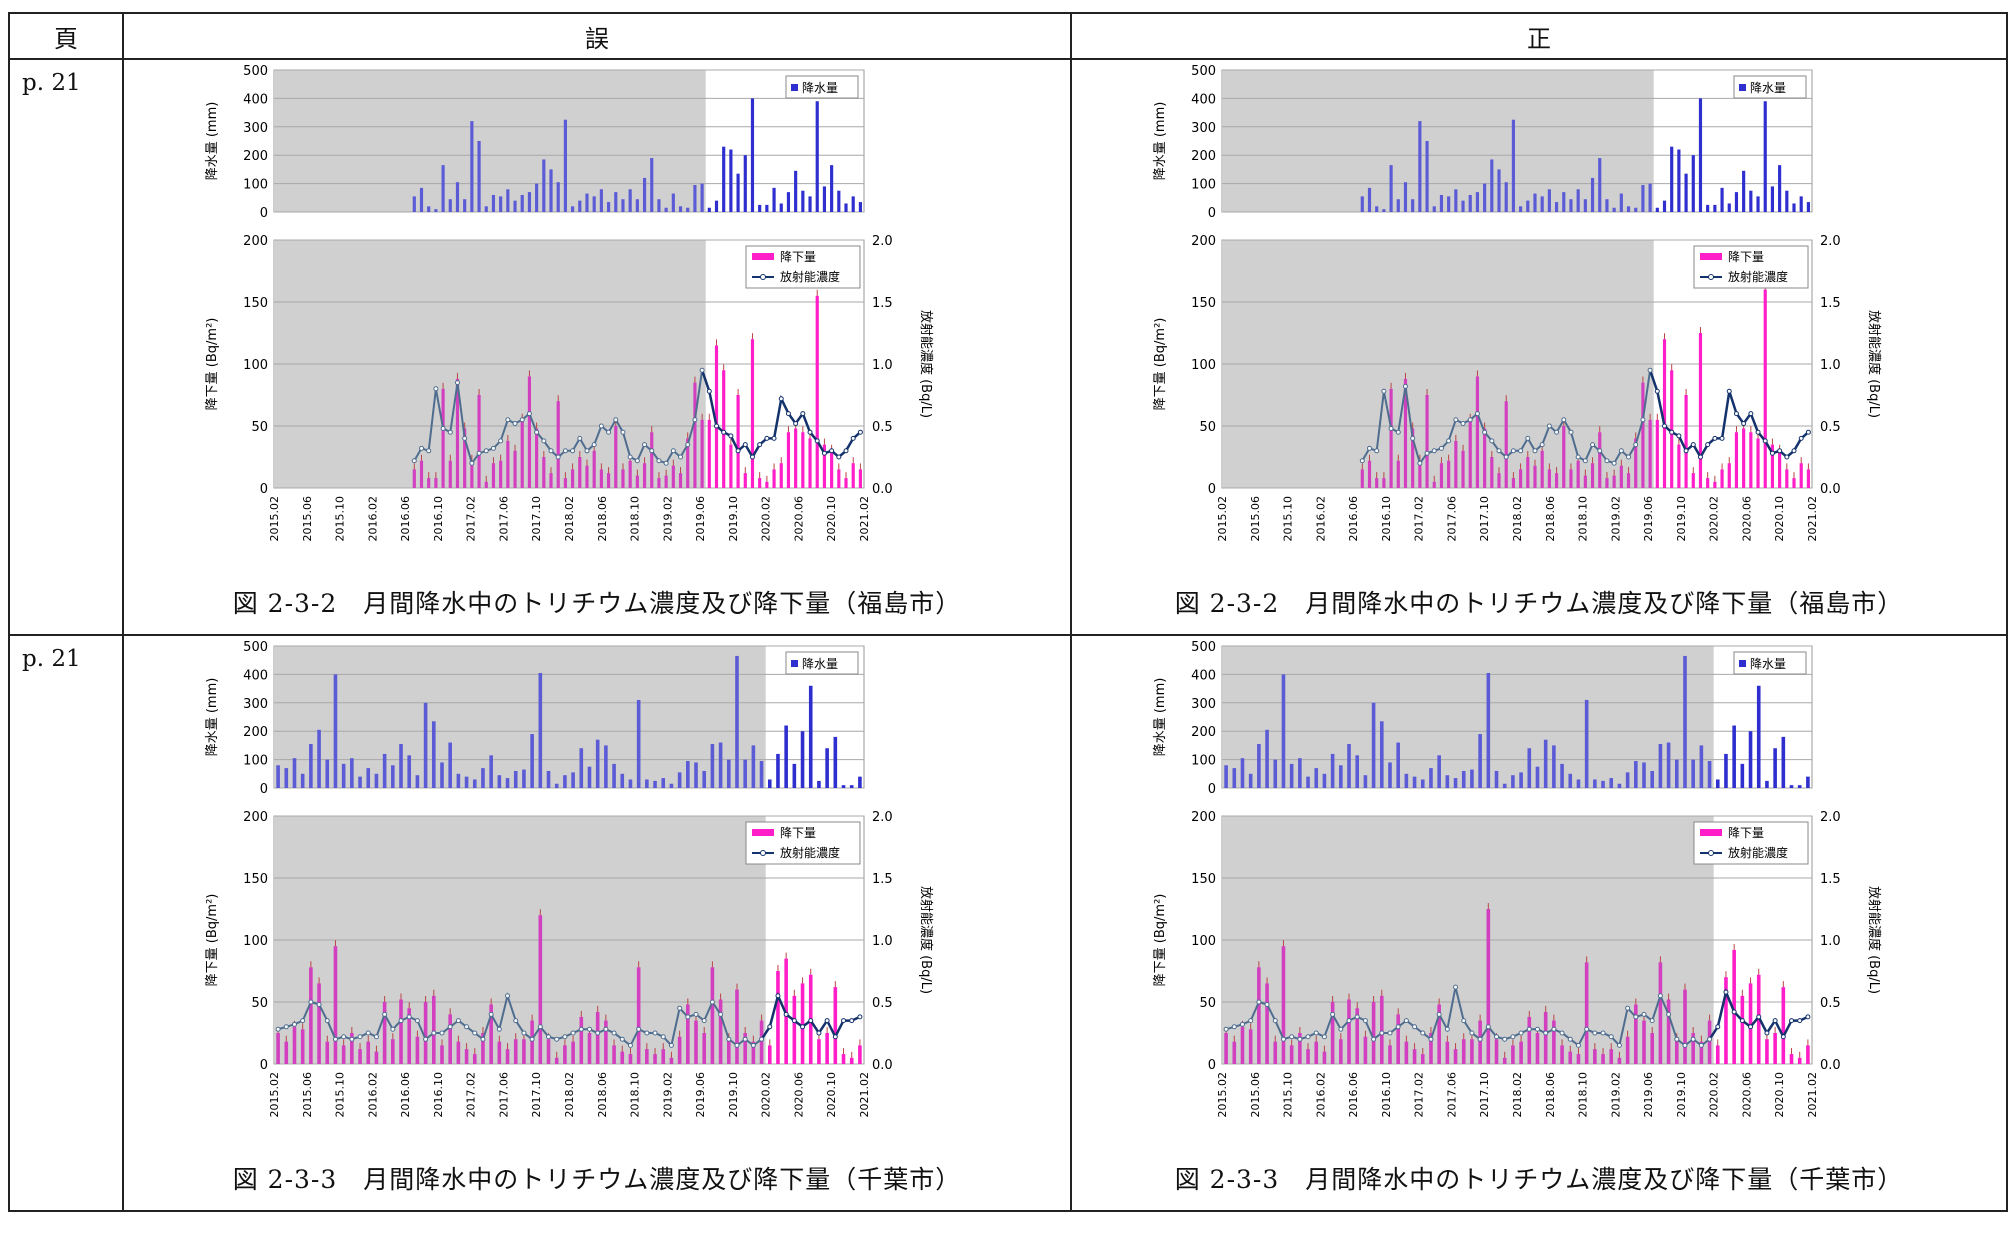 This screenshot has height=1236, width=2013. I want to click on y-tick-label-precip: 0, so click(264, 789).